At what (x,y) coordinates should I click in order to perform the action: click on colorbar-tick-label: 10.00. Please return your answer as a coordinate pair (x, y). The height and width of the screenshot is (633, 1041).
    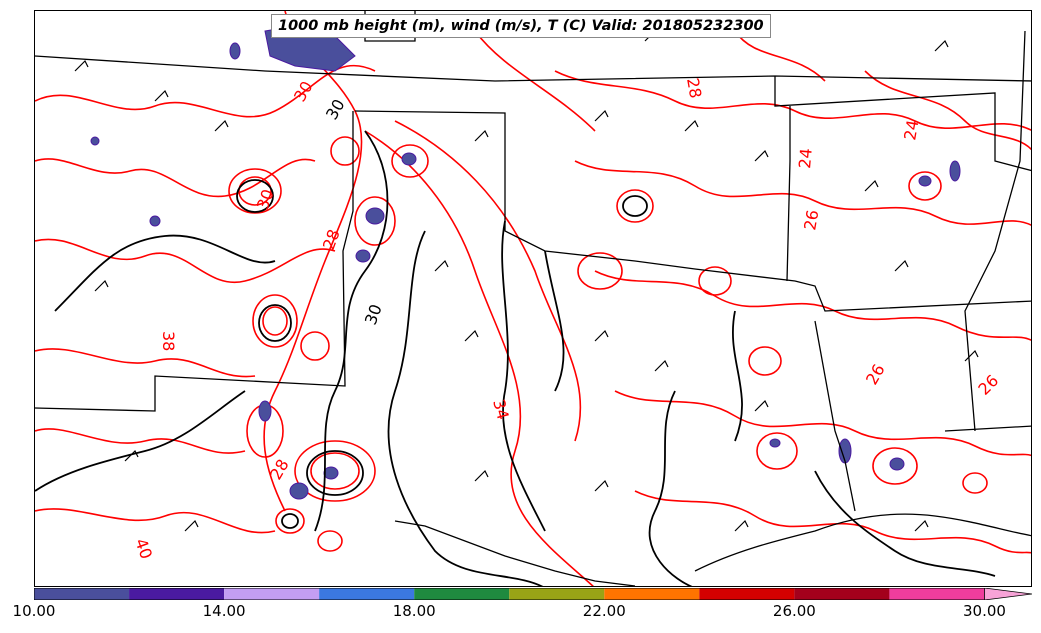
    Looking at the image, I should click on (34, 611).